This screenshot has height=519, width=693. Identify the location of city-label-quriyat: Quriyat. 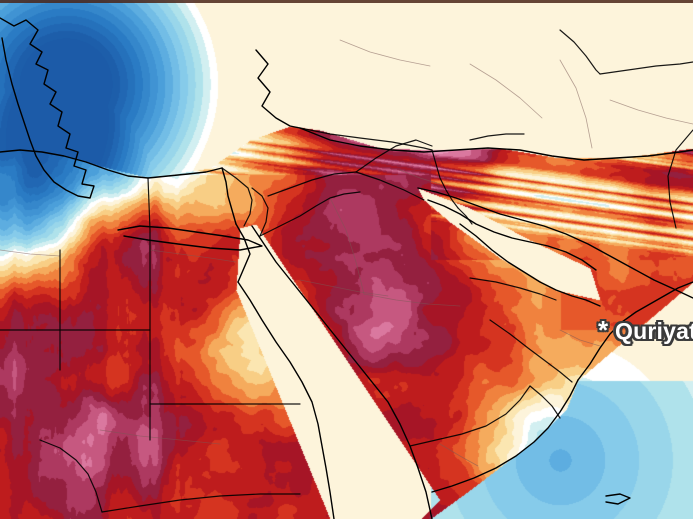
(654, 331).